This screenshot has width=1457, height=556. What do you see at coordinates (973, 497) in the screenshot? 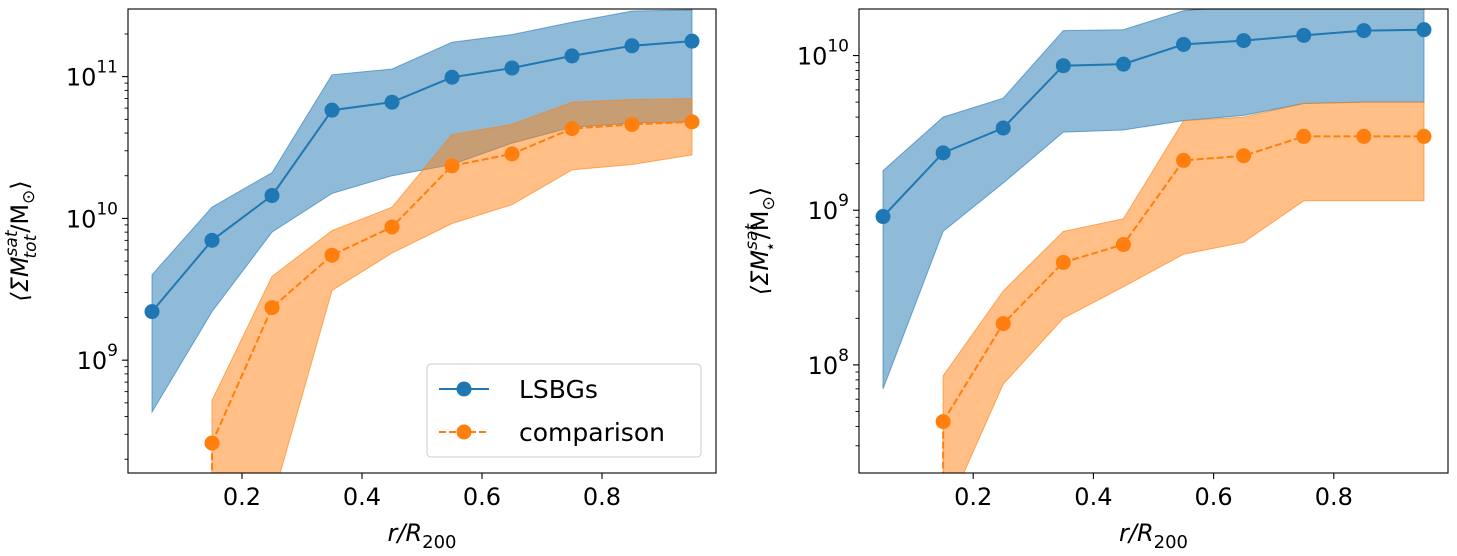
I see `chart2-x-tick-label: 0.2` at bounding box center [973, 497].